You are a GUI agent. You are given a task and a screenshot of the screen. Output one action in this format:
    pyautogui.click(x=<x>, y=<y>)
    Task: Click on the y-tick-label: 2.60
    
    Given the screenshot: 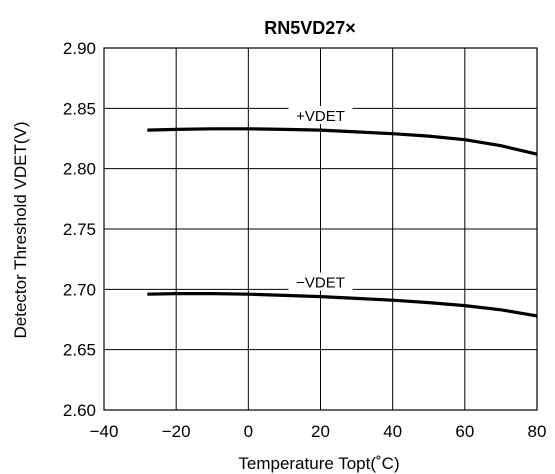 What is the action you would take?
    pyautogui.click(x=79, y=410)
    